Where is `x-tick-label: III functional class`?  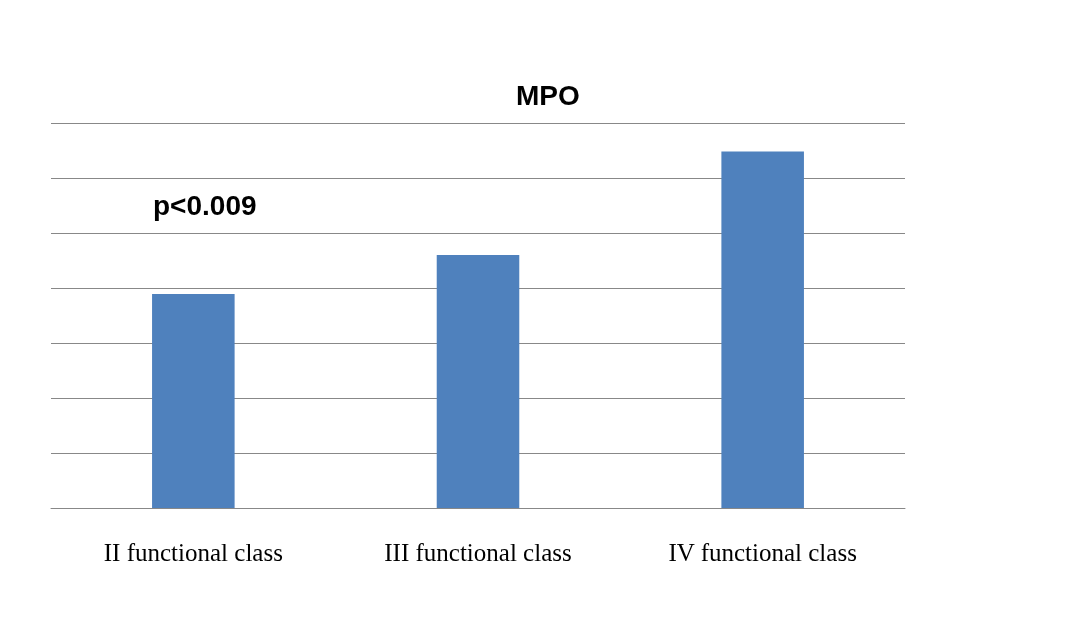 x-tick-label: III functional class is located at coordinates (478, 552).